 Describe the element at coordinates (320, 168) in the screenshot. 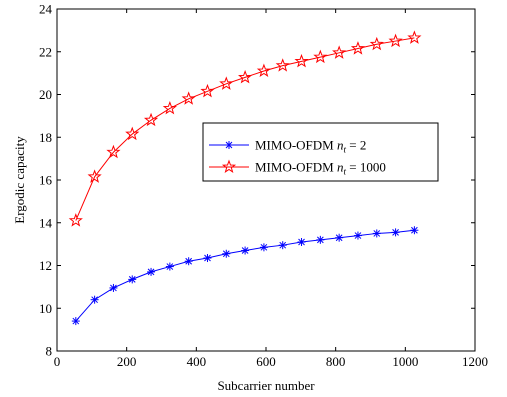

I see `legend-label: MIMO-OFDM nt = 1000` at that location.